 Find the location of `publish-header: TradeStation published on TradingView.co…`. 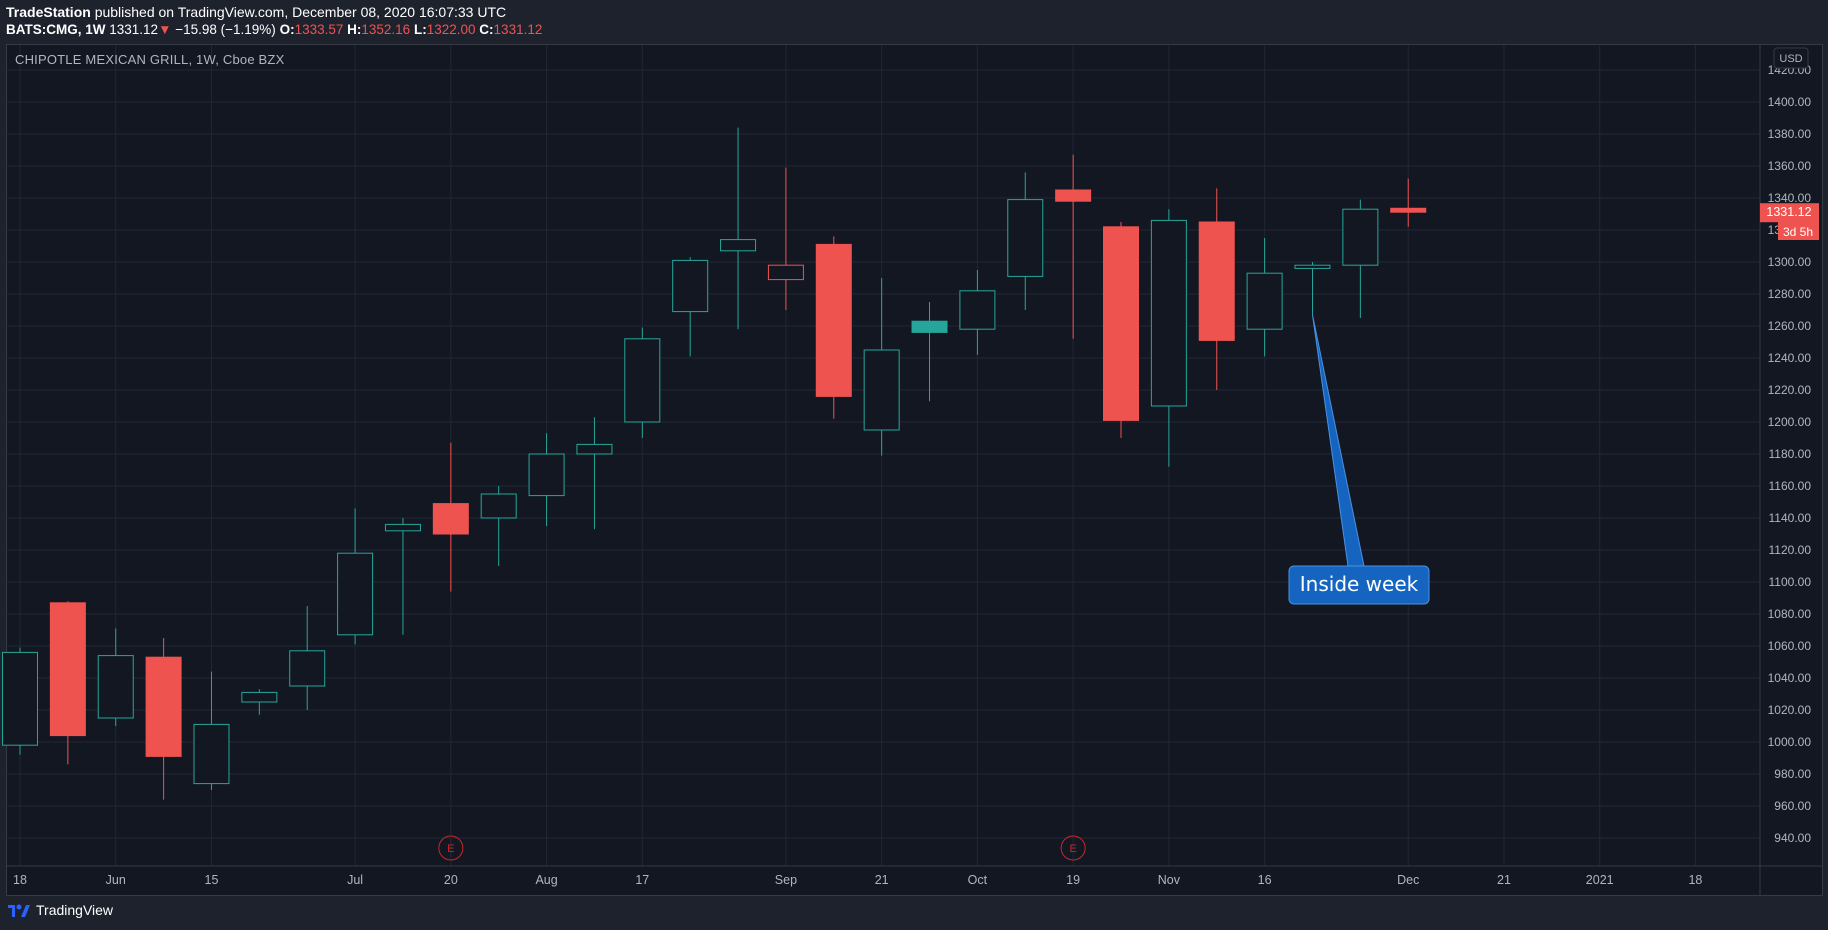

publish-header: TradeStation published on TradingView.co… is located at coordinates (914, 22).